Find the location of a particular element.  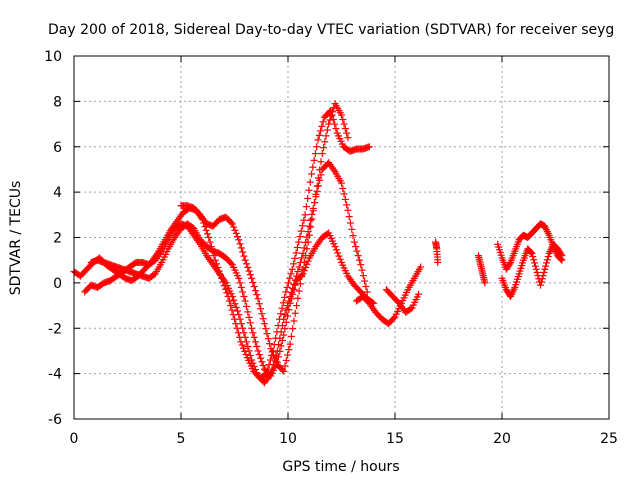

x-tick-label: 0 is located at coordinates (74, 439).